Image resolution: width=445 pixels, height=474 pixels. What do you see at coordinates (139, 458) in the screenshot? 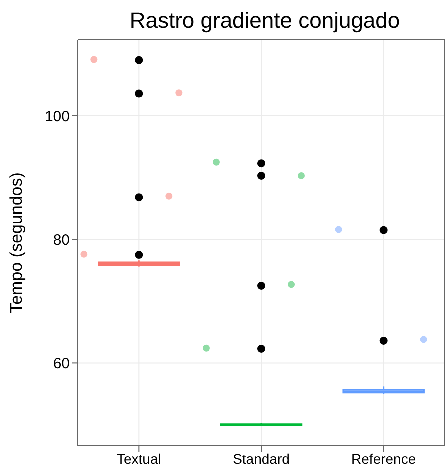
I see `x-tick-label: Textual` at bounding box center [139, 458].